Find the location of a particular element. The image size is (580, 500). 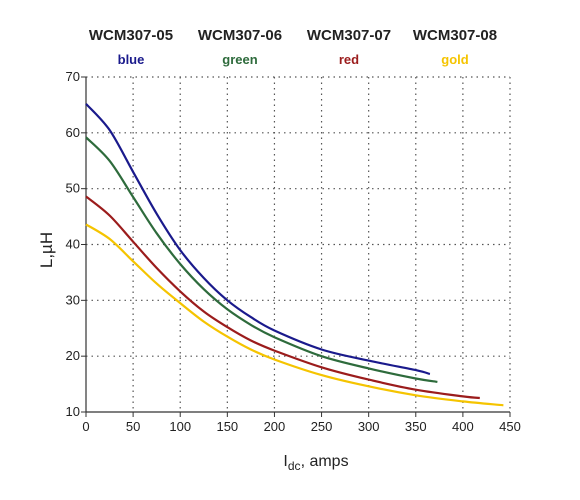

x-tick-label: 100 is located at coordinates (180, 426).